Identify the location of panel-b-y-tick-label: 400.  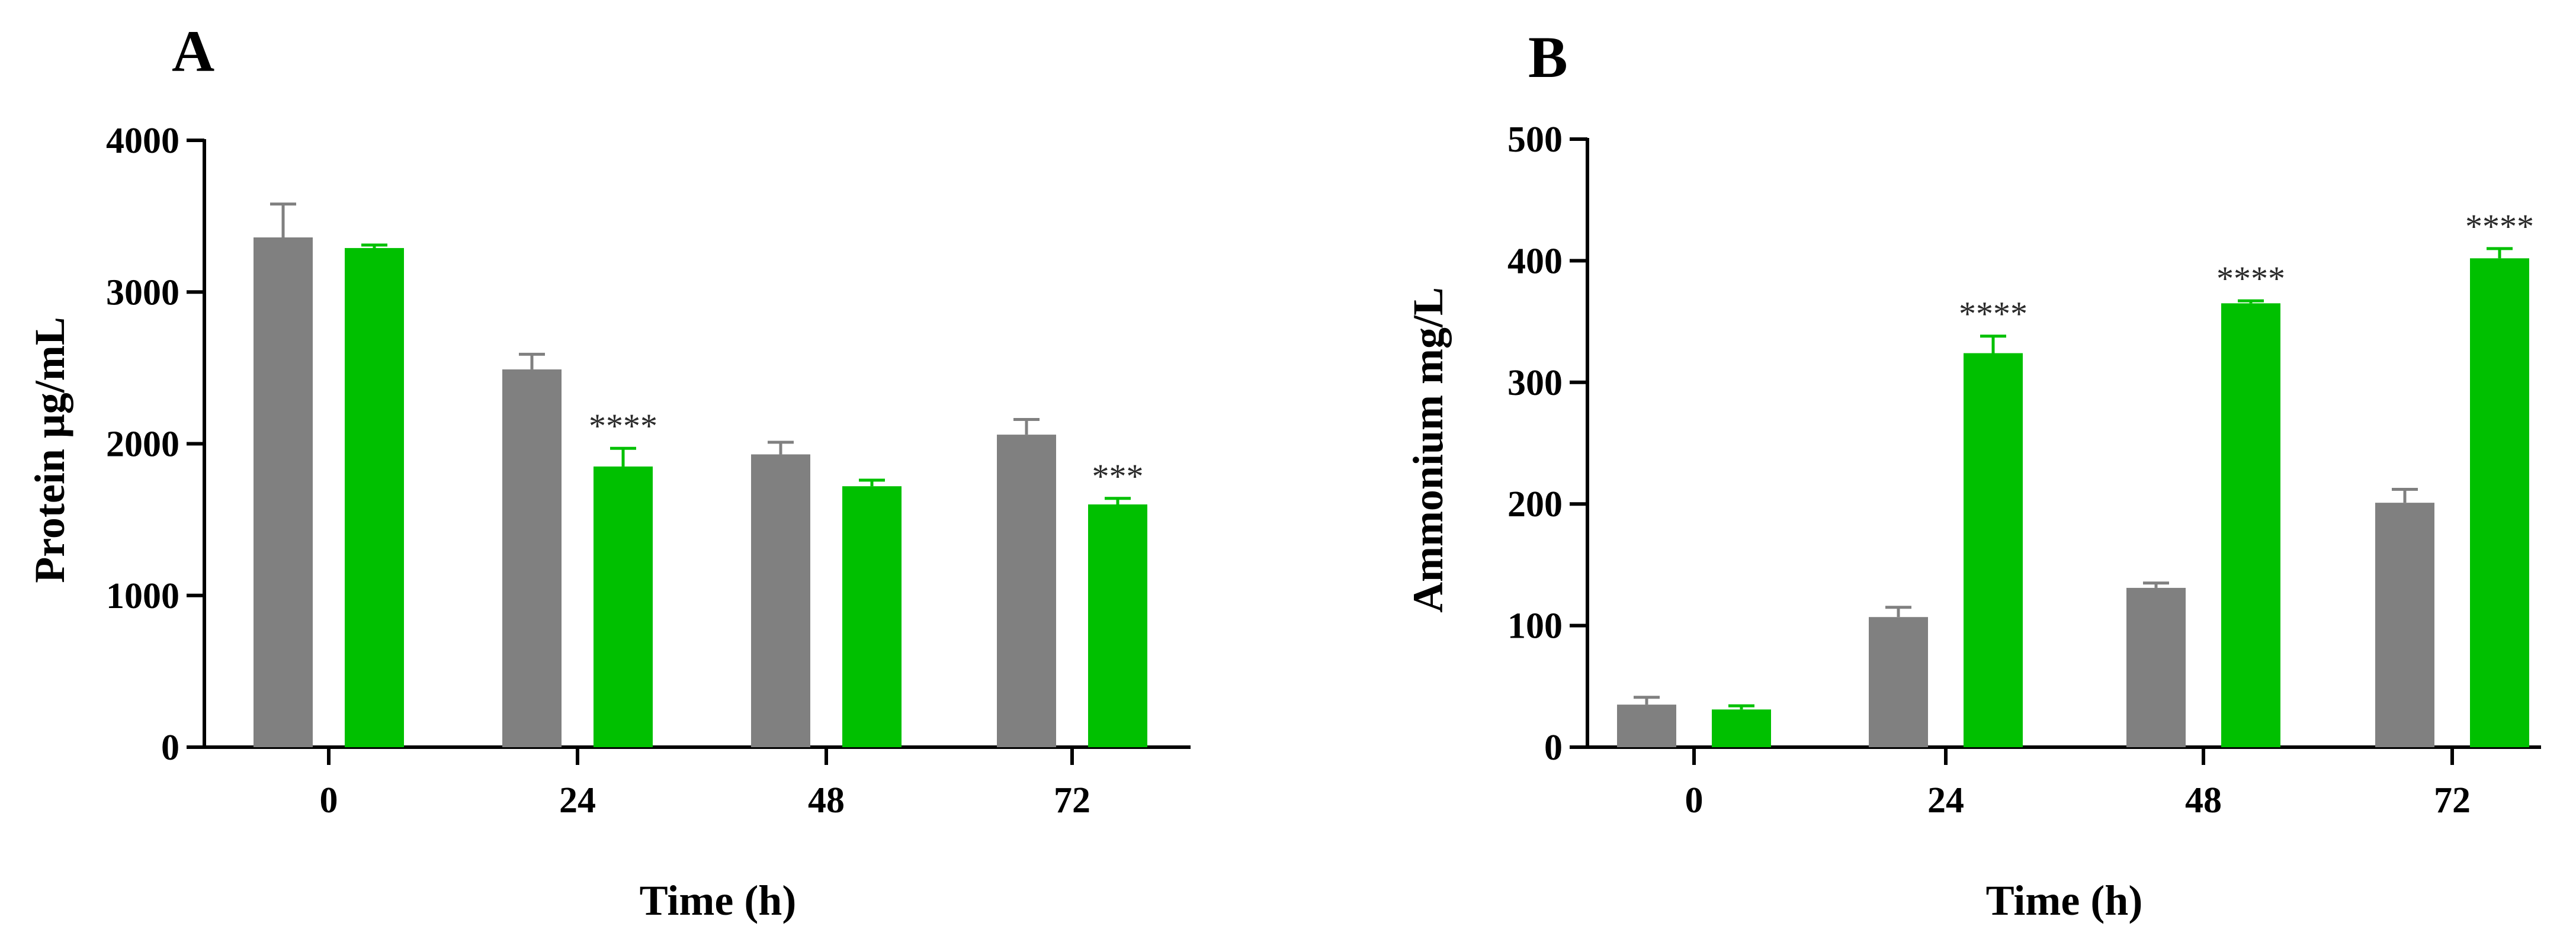
(1535, 261).